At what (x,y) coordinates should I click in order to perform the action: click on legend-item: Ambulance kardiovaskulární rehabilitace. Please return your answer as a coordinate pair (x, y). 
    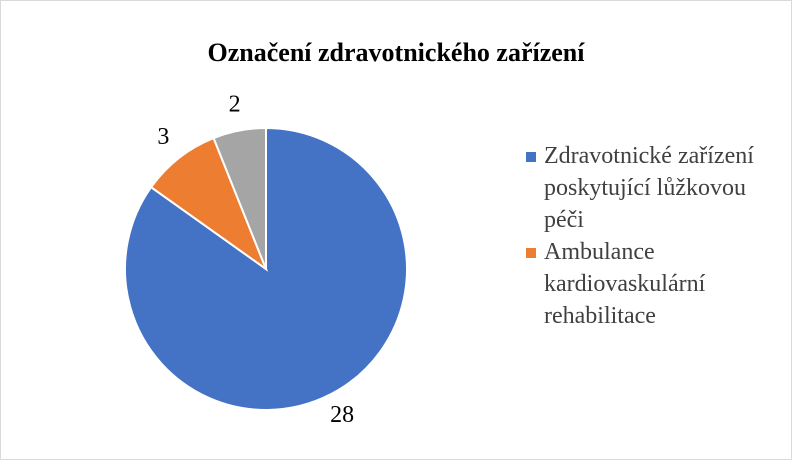
    Looking at the image, I should click on (652, 284).